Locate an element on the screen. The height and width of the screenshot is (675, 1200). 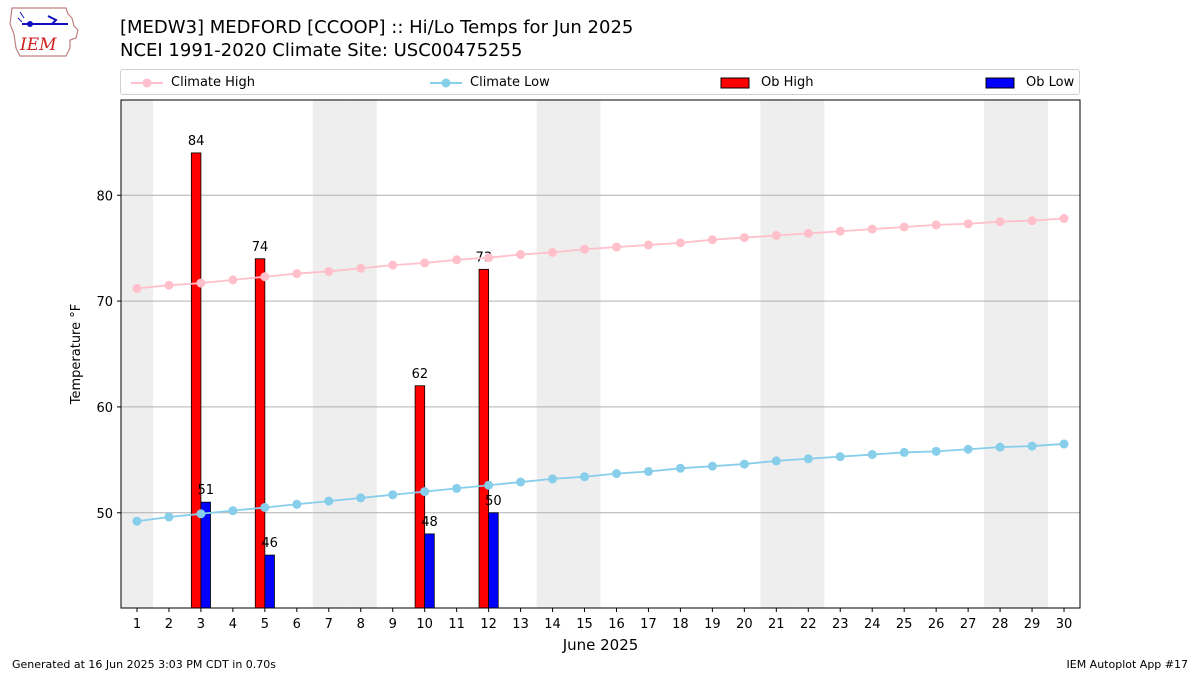
x-tick-label: 26 is located at coordinates (936, 624).